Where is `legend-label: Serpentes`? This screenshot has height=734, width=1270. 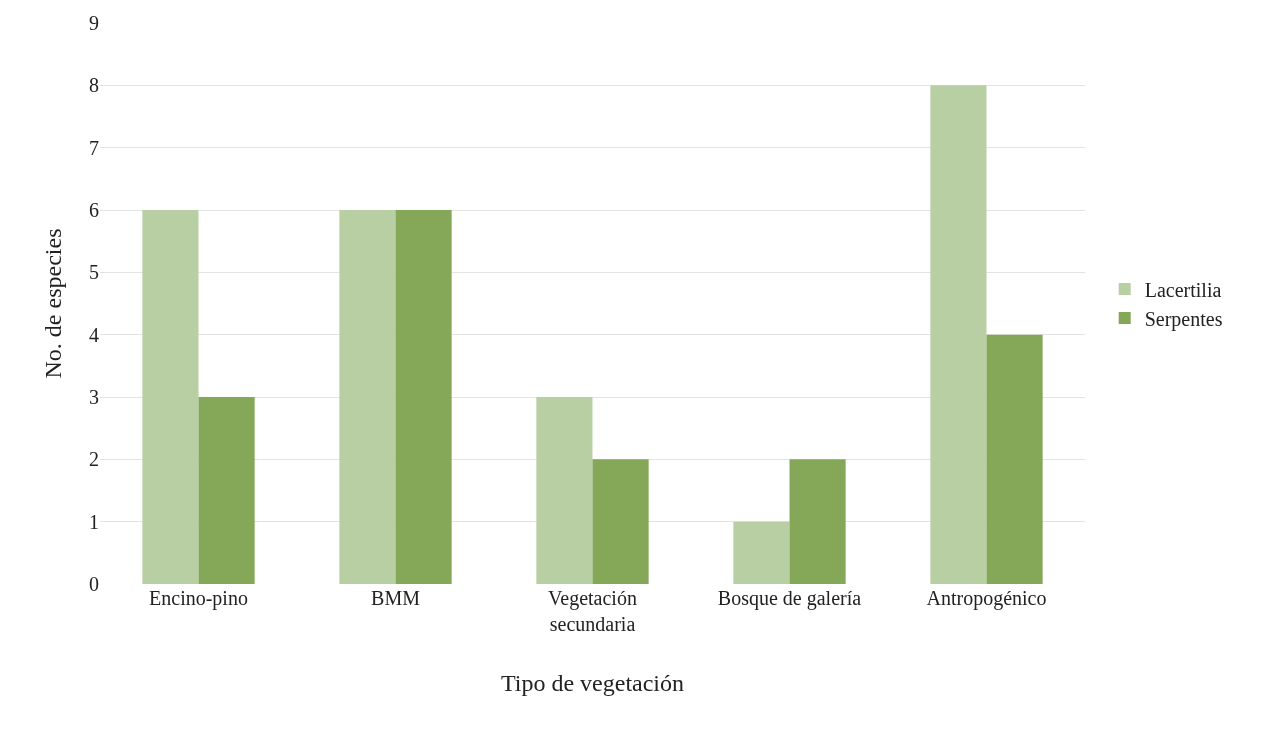
legend-label: Serpentes is located at coordinates (1183, 319).